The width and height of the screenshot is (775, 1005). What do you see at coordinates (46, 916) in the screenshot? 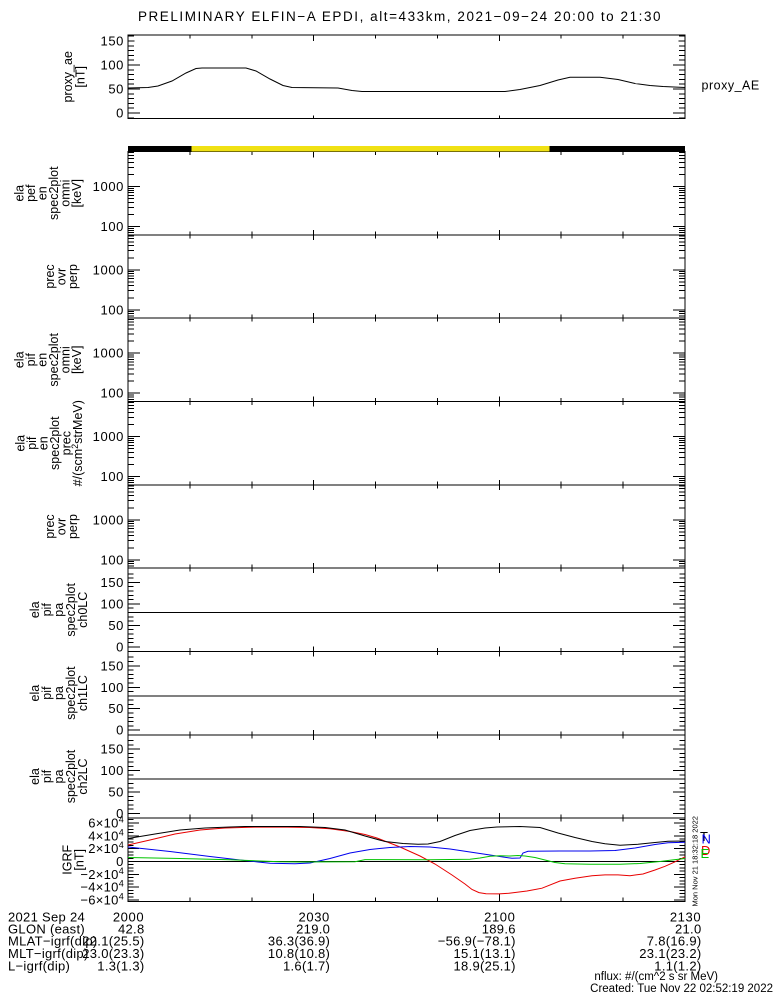
I see `svg-text: 2021 Sep 24` at bounding box center [46, 916].